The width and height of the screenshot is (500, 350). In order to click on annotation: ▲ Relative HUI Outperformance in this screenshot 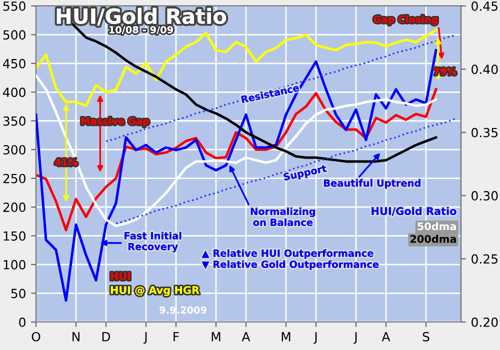, I will do `click(288, 254)`.